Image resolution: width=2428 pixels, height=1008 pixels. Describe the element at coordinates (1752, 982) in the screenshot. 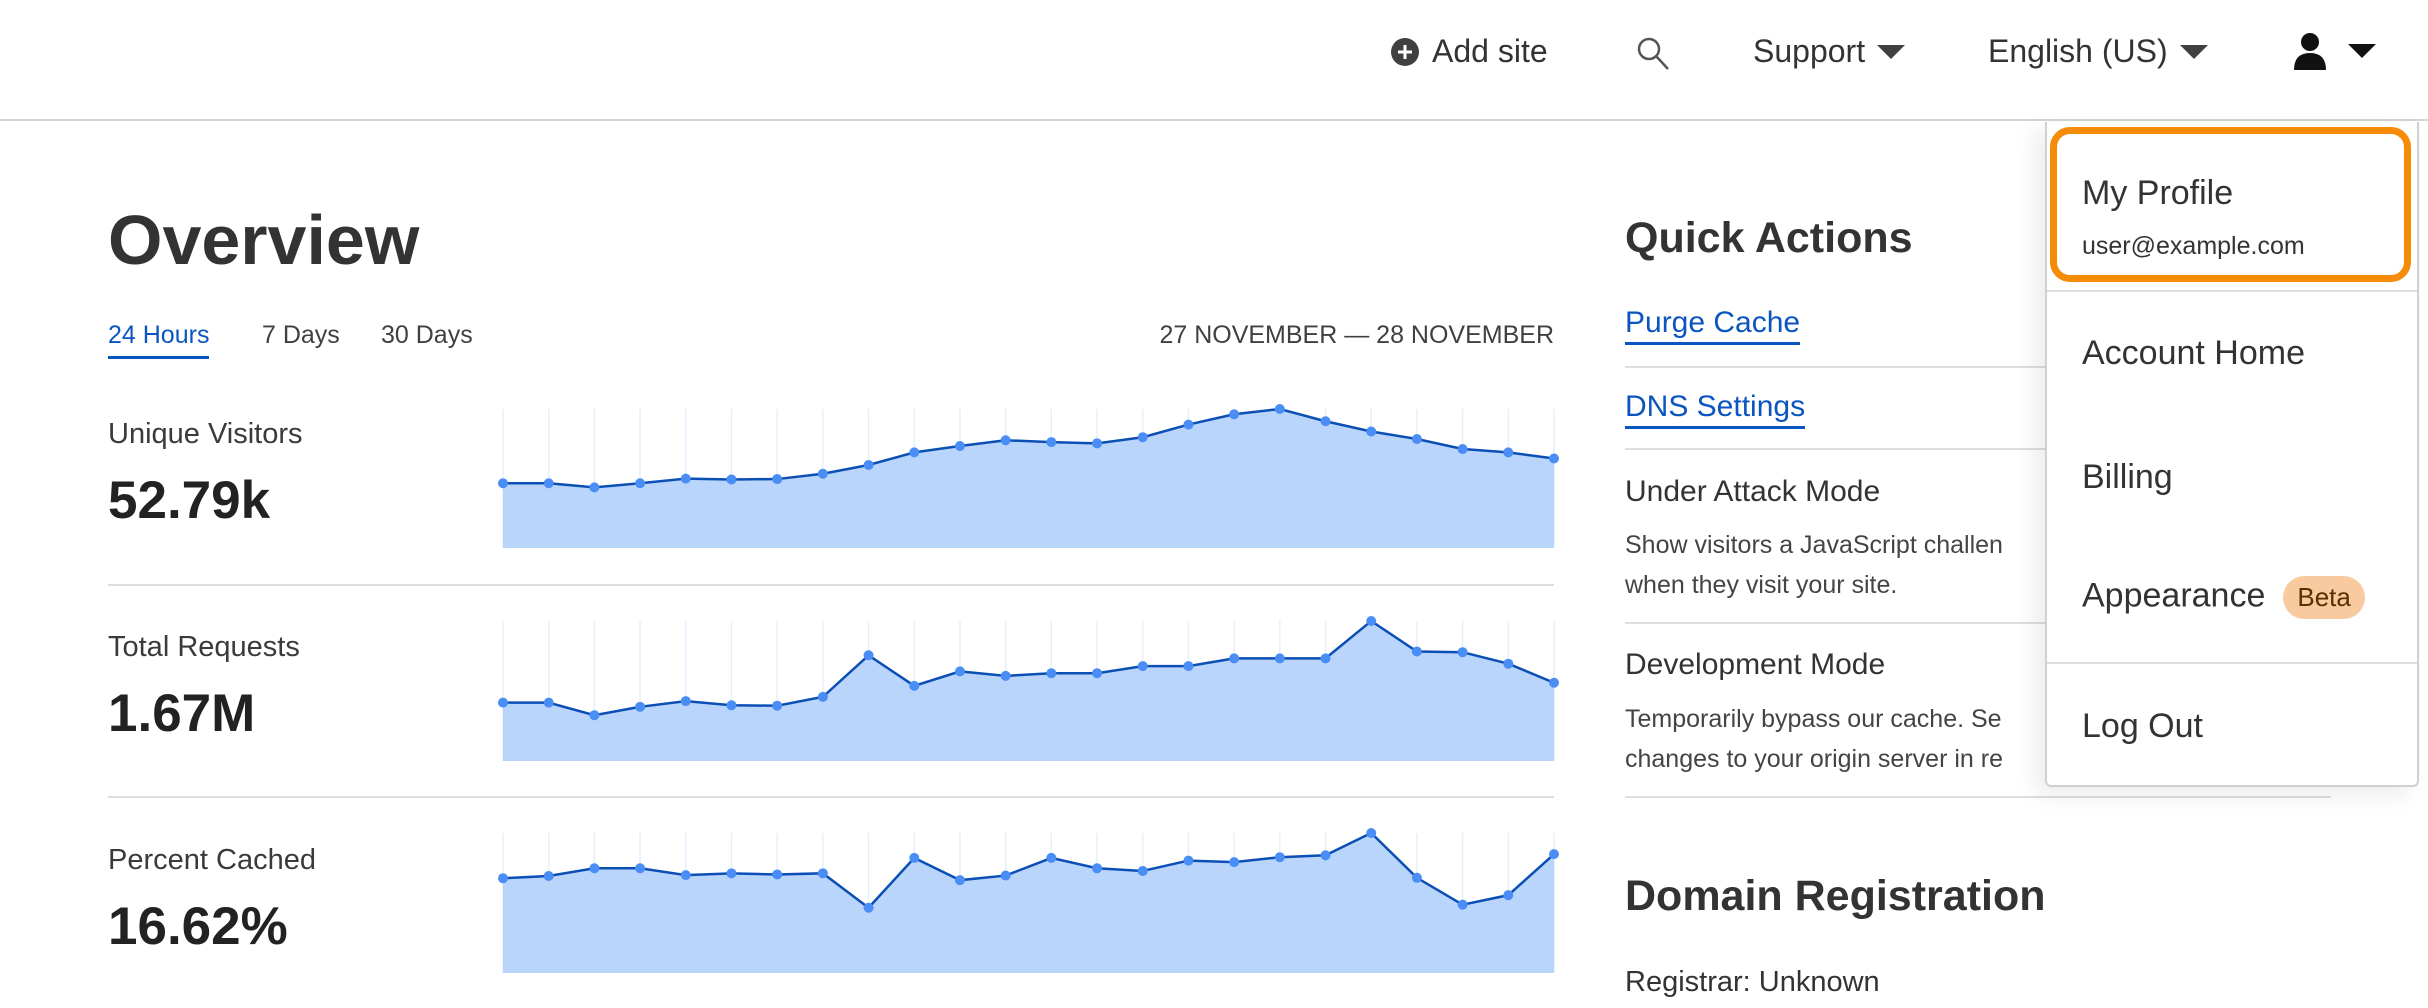

I see `registrar-text: Registrar: Unknown` at that location.